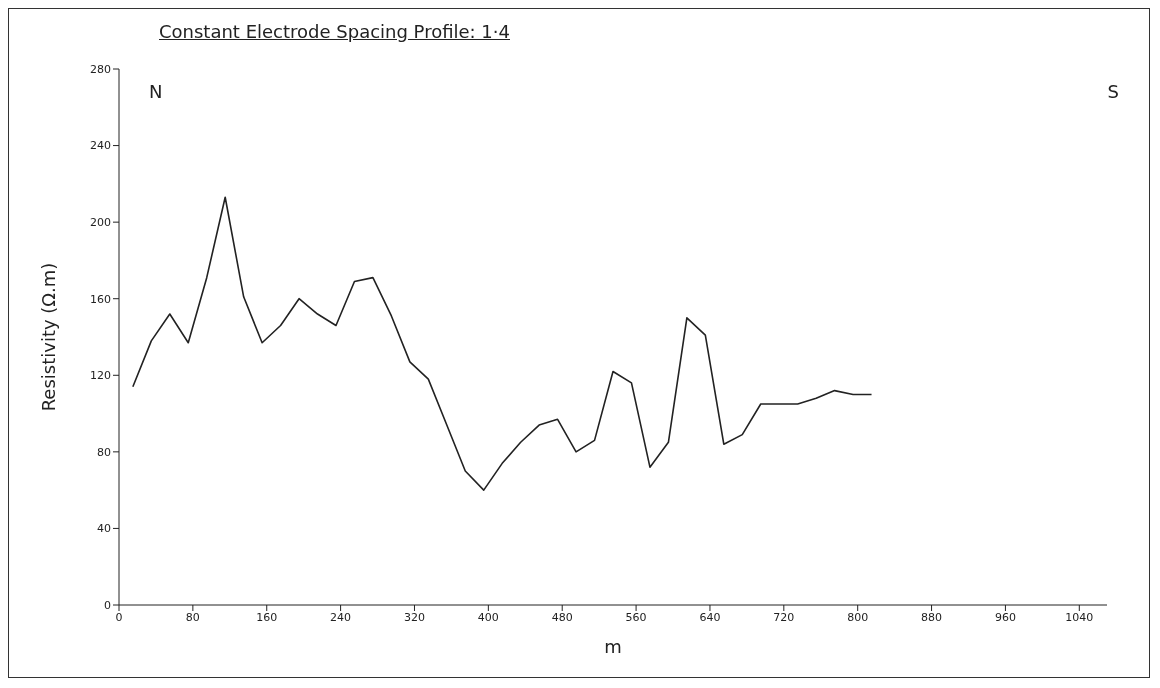 The height and width of the screenshot is (688, 1160). I want to click on y-tick-label: 120, so click(100, 376).